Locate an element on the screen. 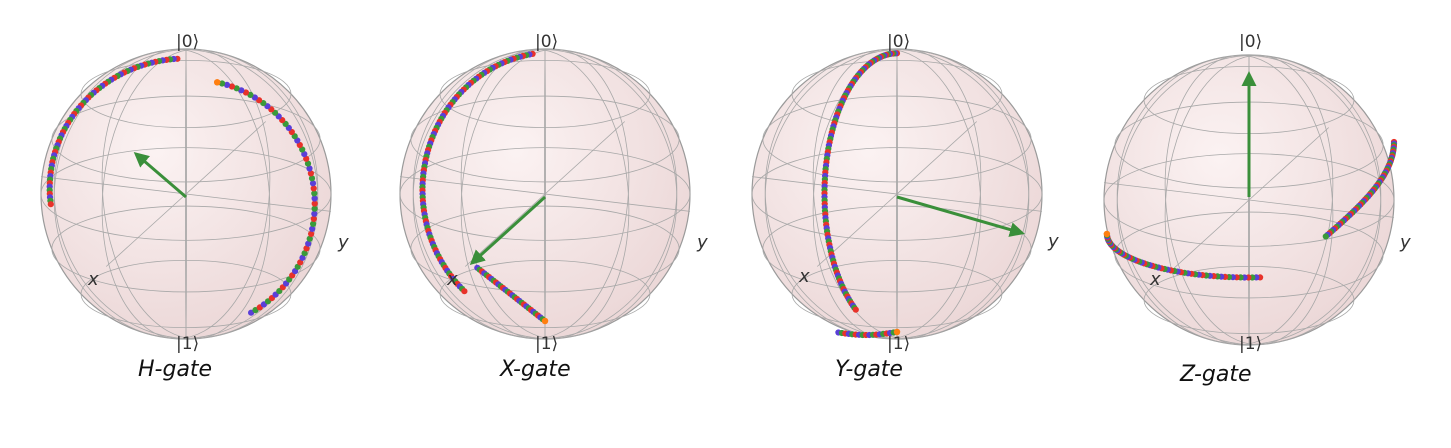  gate-caption: H-gate is located at coordinates (175, 369).